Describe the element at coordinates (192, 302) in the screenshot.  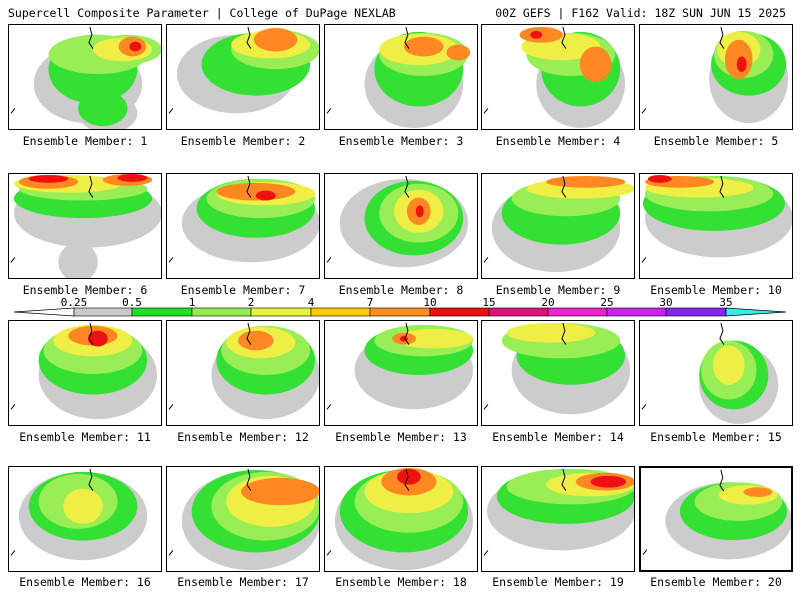
I see `colorbar-tick-label: 1` at that location.